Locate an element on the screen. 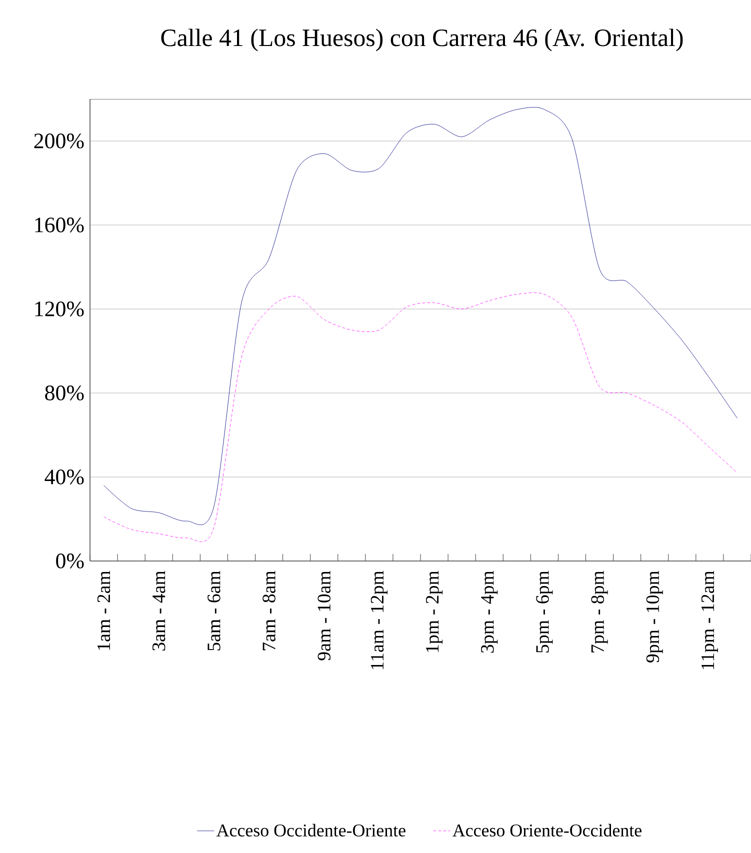  y-tick-label: 200% is located at coordinates (59, 141).